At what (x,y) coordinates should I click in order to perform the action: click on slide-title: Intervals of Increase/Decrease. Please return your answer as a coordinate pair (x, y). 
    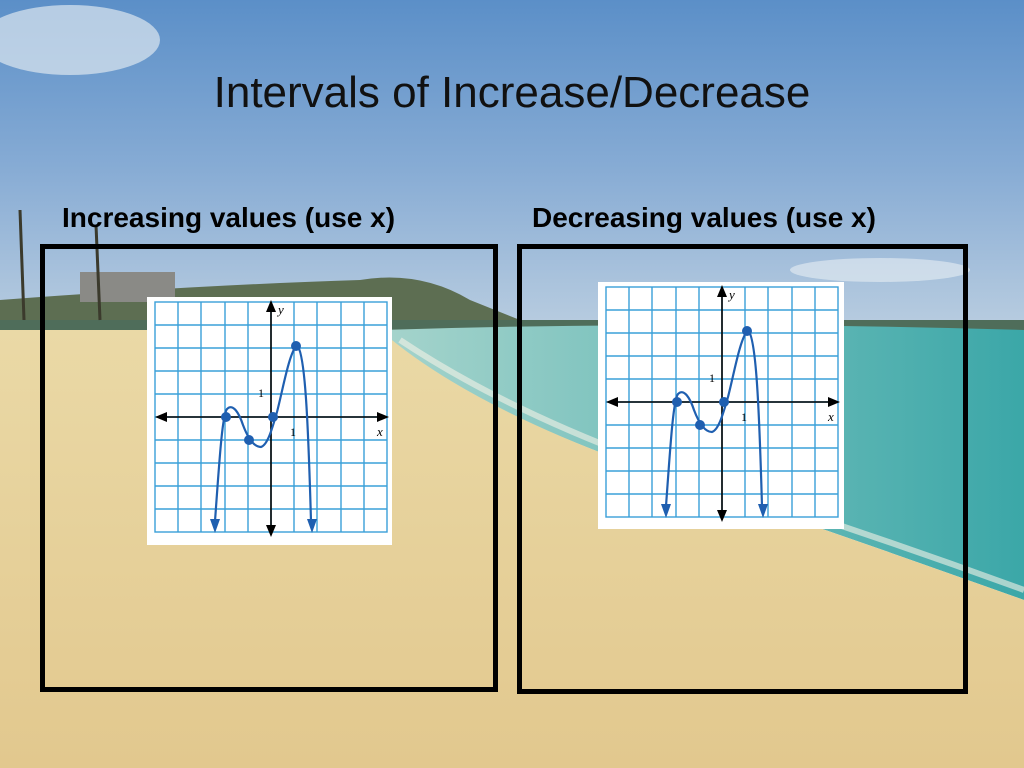
    Looking at the image, I should click on (512, 92).